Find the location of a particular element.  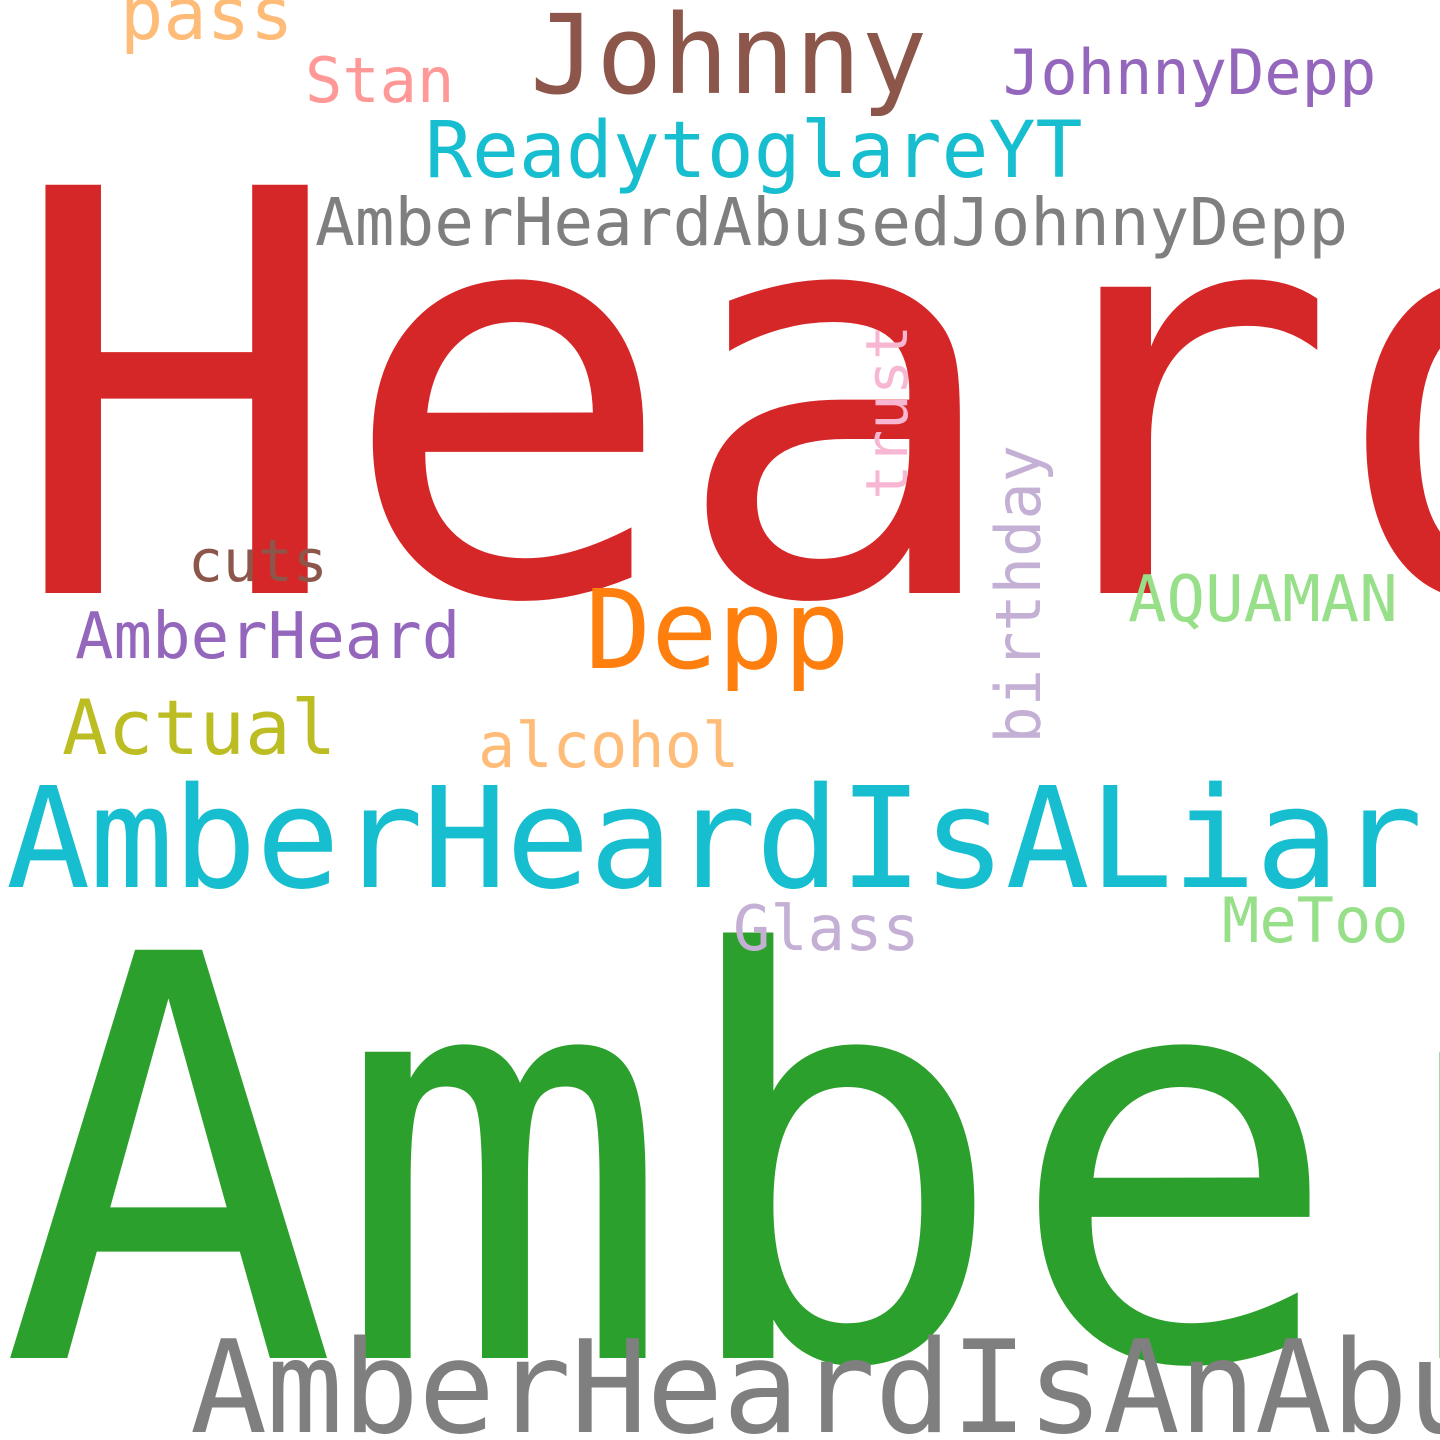

word-alcohol: alcohol is located at coordinates (609, 745).